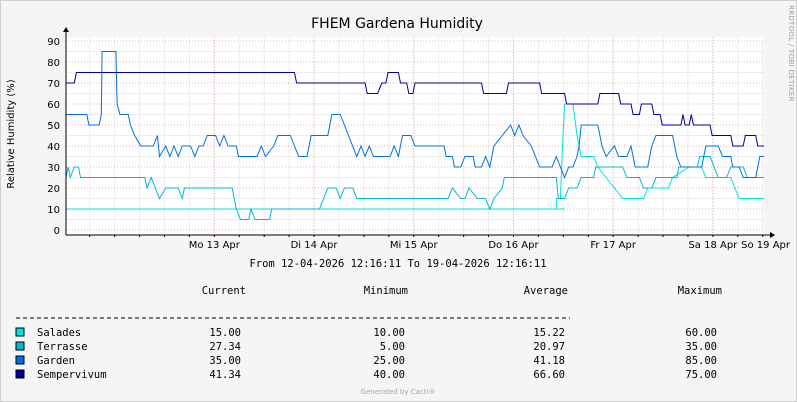 This screenshot has width=797, height=402. Describe the element at coordinates (366, 347) in the screenshot. I see `legend-row: Terrasse 27.34 5.00 20.97 35.00` at that location.